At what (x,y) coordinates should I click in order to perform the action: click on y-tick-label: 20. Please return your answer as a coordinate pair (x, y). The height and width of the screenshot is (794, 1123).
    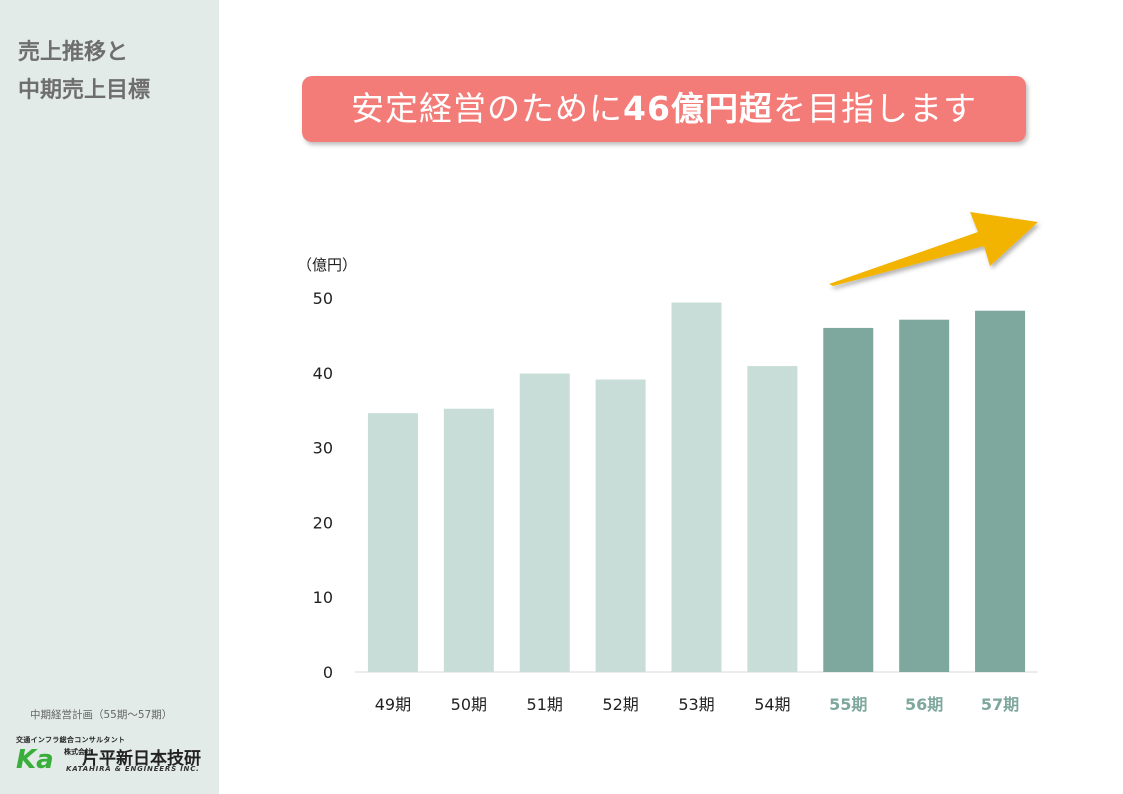
    Looking at the image, I should click on (323, 522).